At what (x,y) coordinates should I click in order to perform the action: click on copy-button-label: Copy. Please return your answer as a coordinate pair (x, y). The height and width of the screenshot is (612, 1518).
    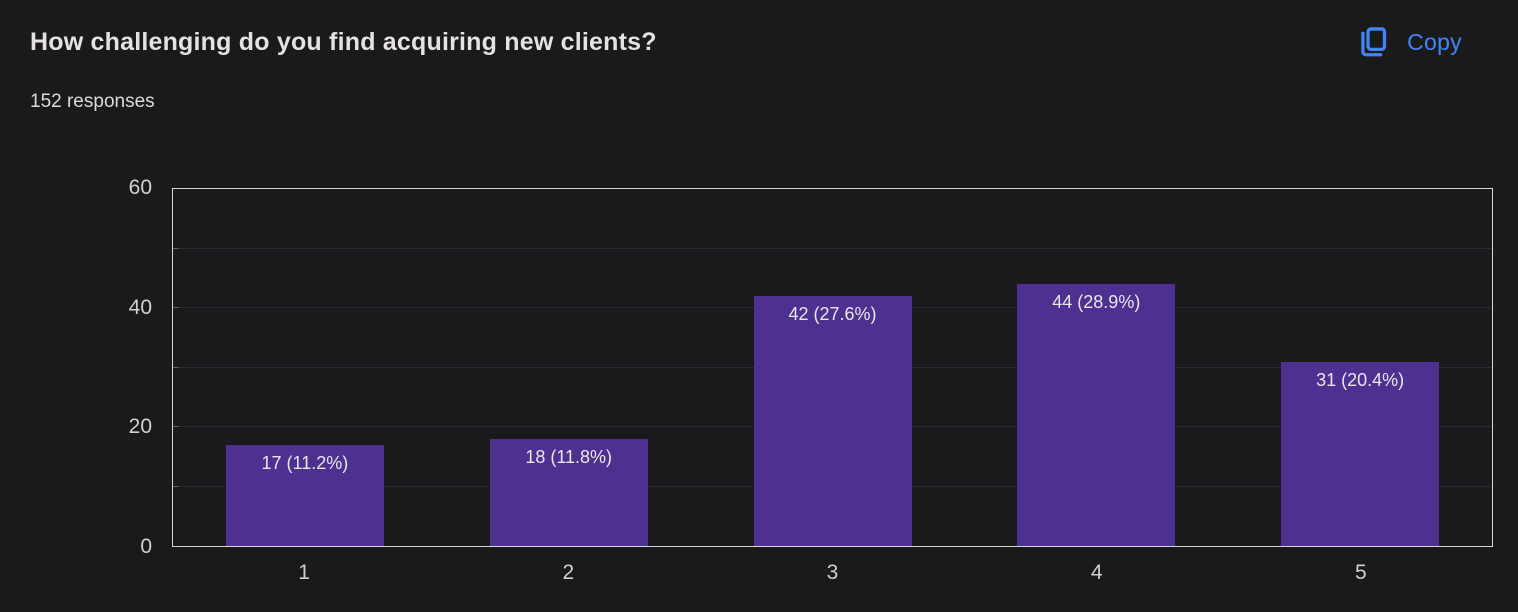
    Looking at the image, I should click on (1434, 41).